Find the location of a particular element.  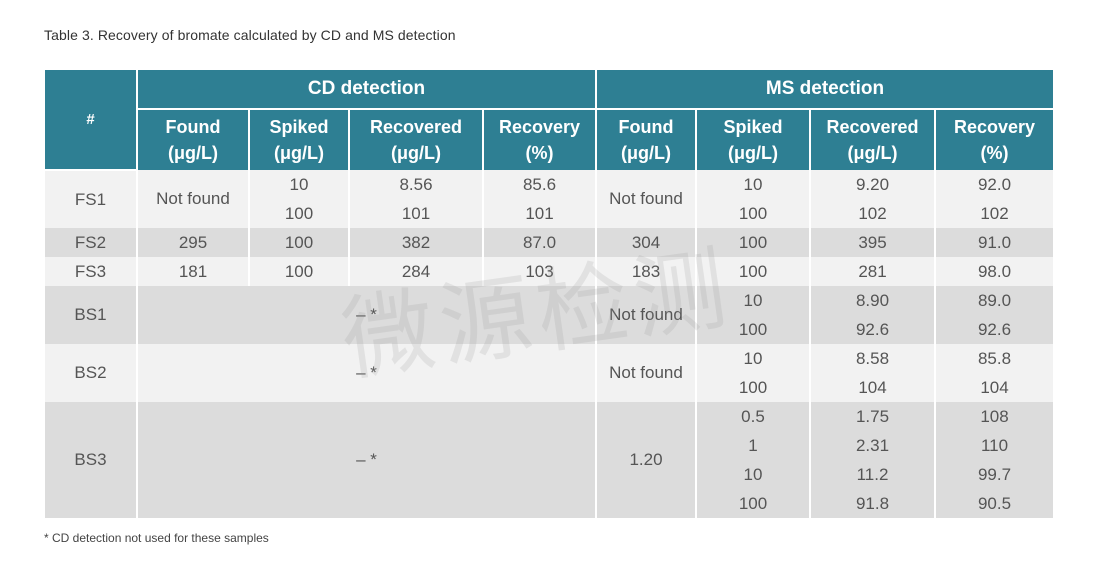

table-cell: 304 is located at coordinates (646, 242).